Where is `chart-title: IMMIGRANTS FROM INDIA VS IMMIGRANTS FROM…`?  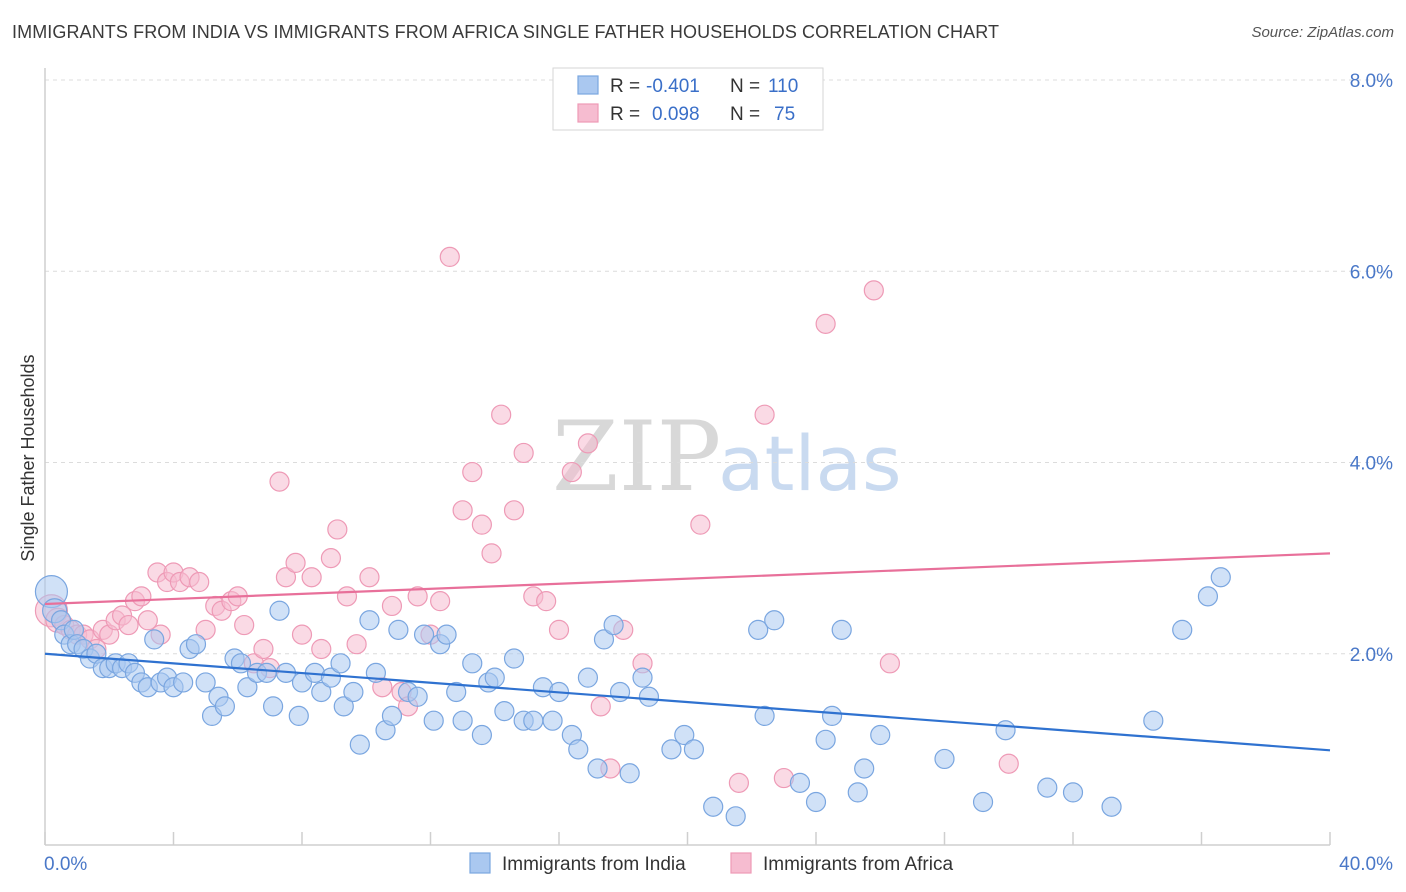 chart-title: IMMIGRANTS FROM INDIA VS IMMIGRANTS FROM… is located at coordinates (506, 32).